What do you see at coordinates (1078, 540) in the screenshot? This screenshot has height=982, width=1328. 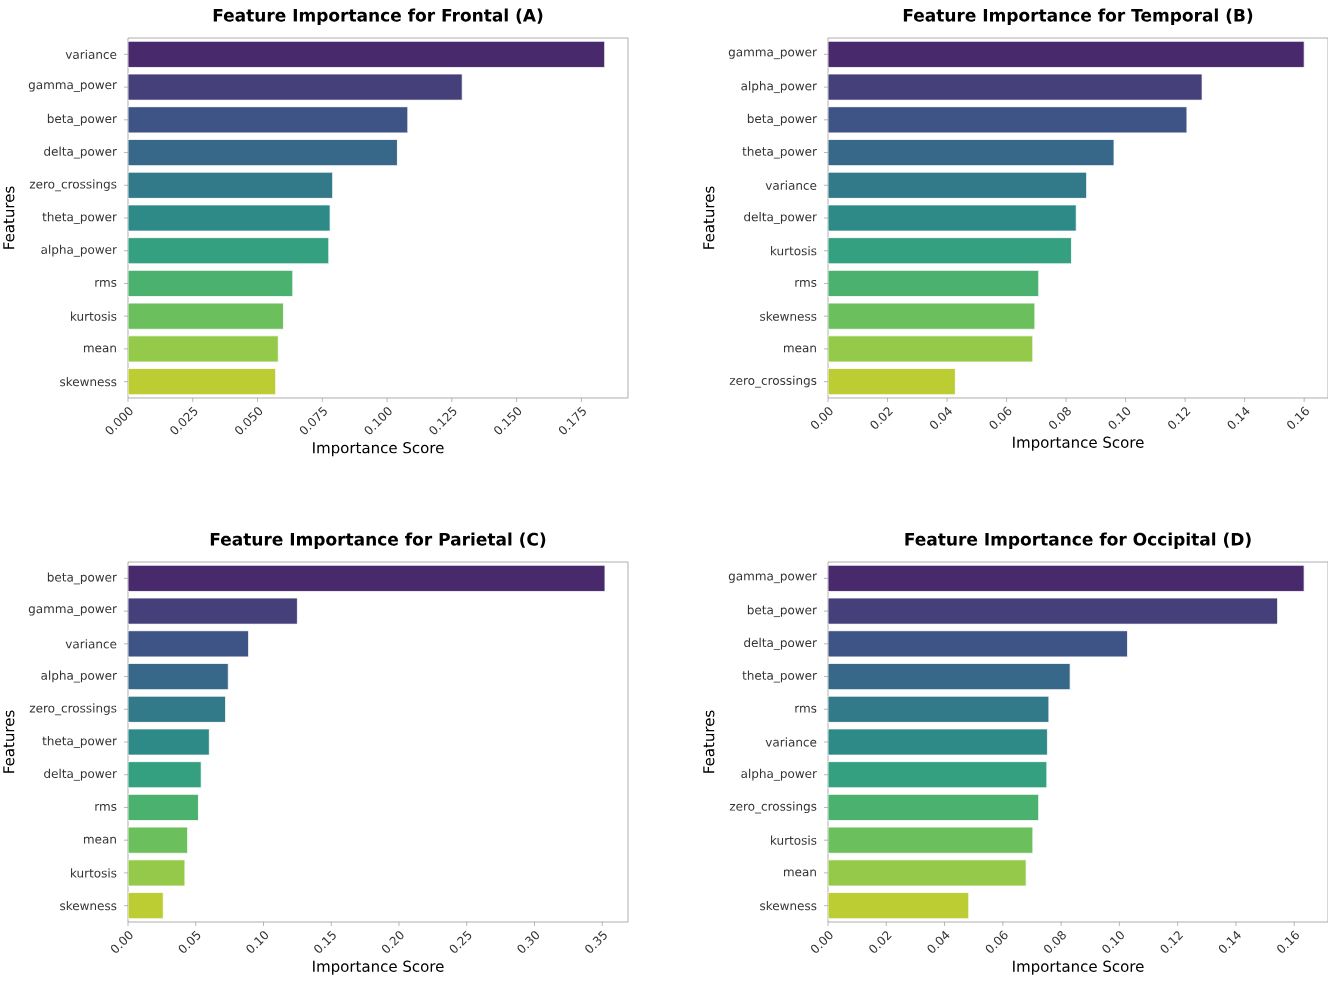 I see `chart-title: Feature Importance for Occipital (D)` at bounding box center [1078, 540].